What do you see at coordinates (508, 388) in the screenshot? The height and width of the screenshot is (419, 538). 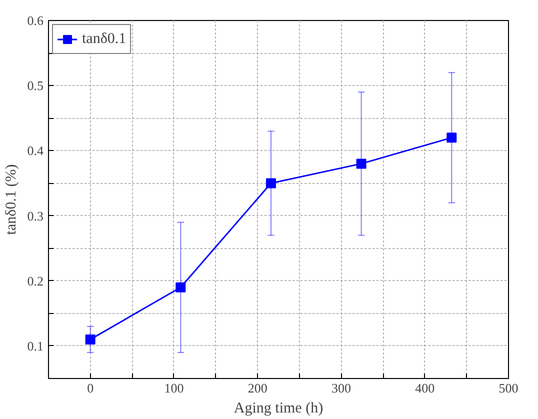 I see `x-tick-label: 500` at bounding box center [508, 388].